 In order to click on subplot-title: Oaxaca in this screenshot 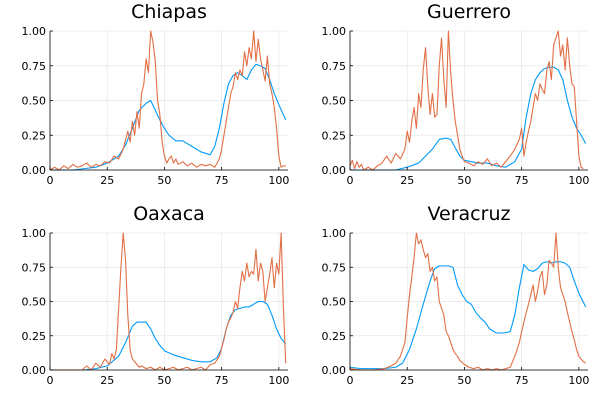, I will do `click(169, 214)`.